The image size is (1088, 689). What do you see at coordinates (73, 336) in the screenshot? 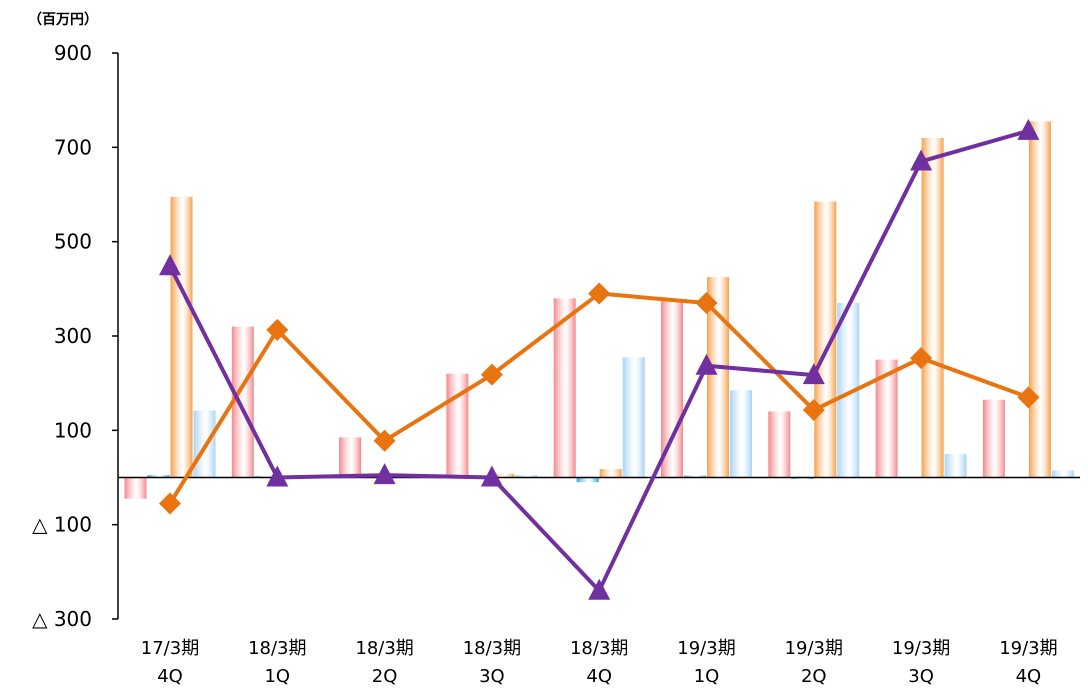
I see `y-tick-label: 300` at bounding box center [73, 336].